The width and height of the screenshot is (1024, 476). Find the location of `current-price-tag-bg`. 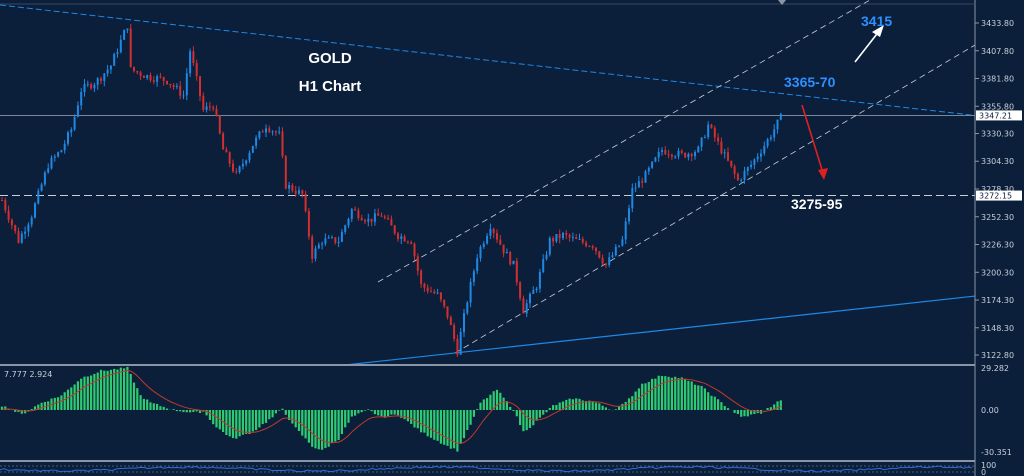

current-price-tag-bg is located at coordinates (999, 115).